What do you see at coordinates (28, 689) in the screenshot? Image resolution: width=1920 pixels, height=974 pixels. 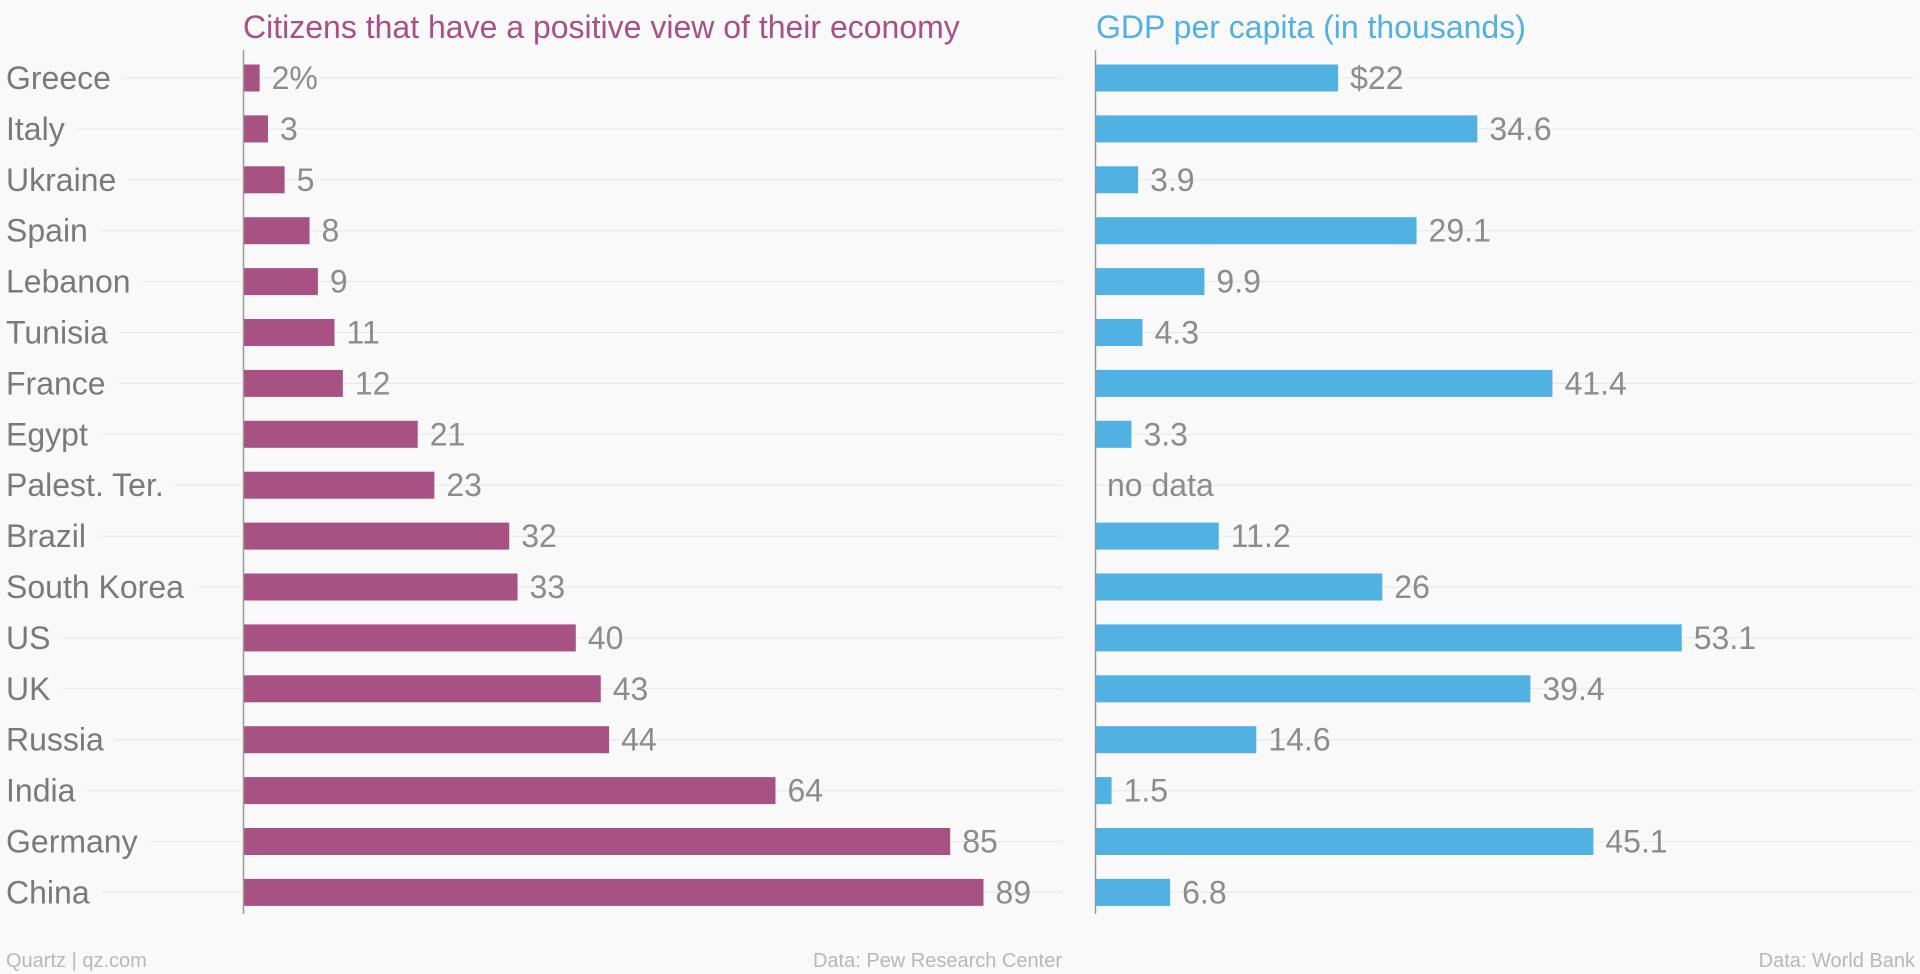 I see `category-label: UK` at bounding box center [28, 689].